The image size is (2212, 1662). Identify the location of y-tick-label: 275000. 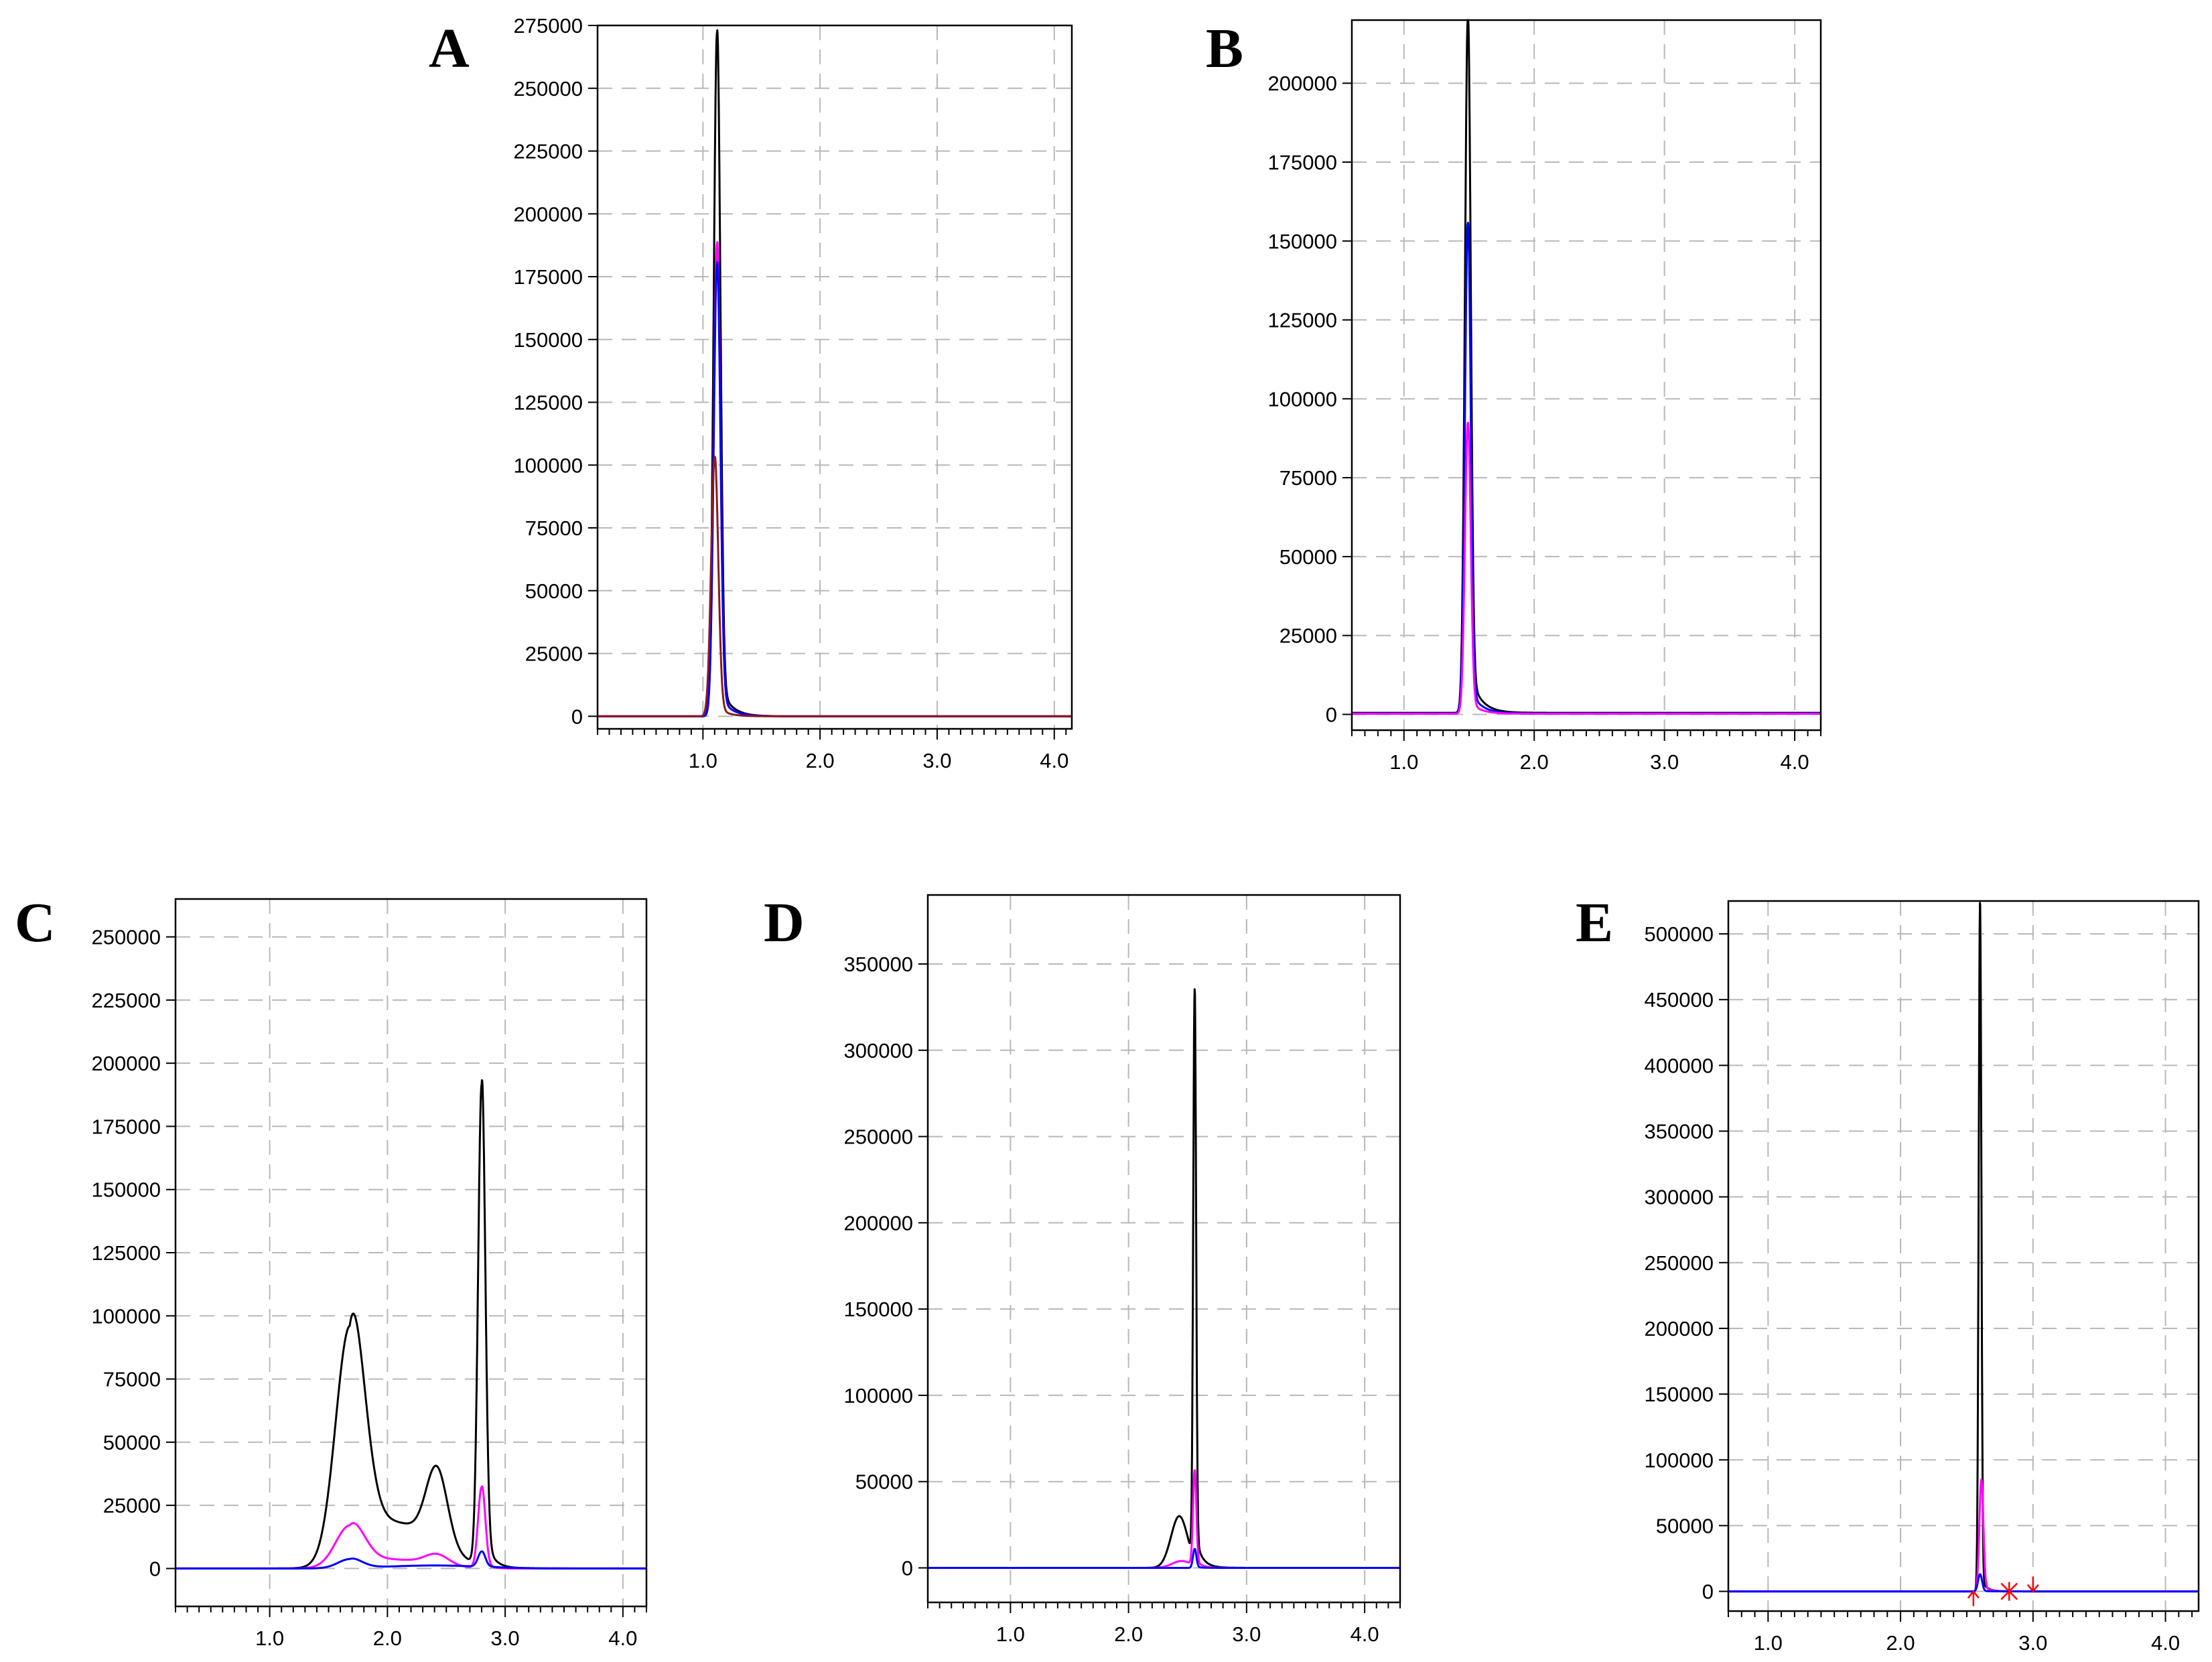
(549, 26).